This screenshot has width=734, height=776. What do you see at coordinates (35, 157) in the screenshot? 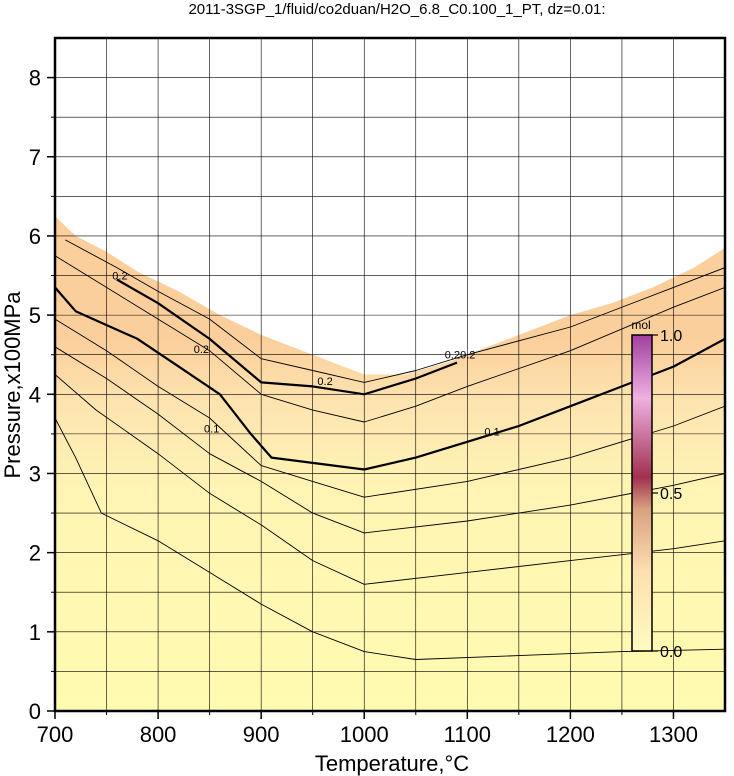
I see `y-tick-label: 7` at bounding box center [35, 157].